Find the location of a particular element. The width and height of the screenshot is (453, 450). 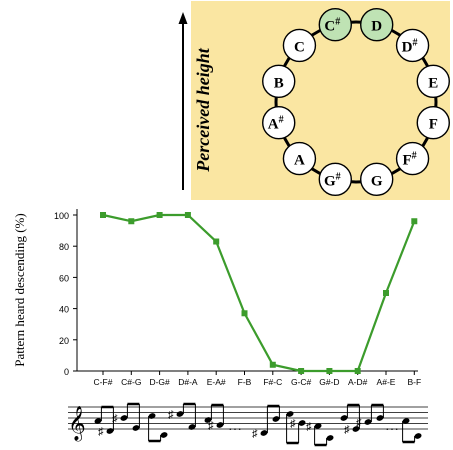

pitch-node-label: F is located at coordinates (433, 125).